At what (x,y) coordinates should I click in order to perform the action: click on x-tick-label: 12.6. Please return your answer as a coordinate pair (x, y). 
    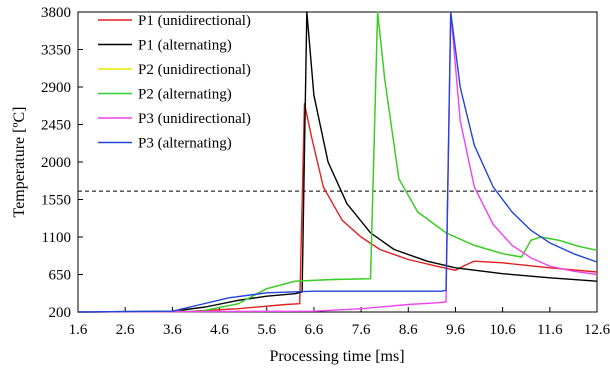
    Looking at the image, I should click on (597, 330).